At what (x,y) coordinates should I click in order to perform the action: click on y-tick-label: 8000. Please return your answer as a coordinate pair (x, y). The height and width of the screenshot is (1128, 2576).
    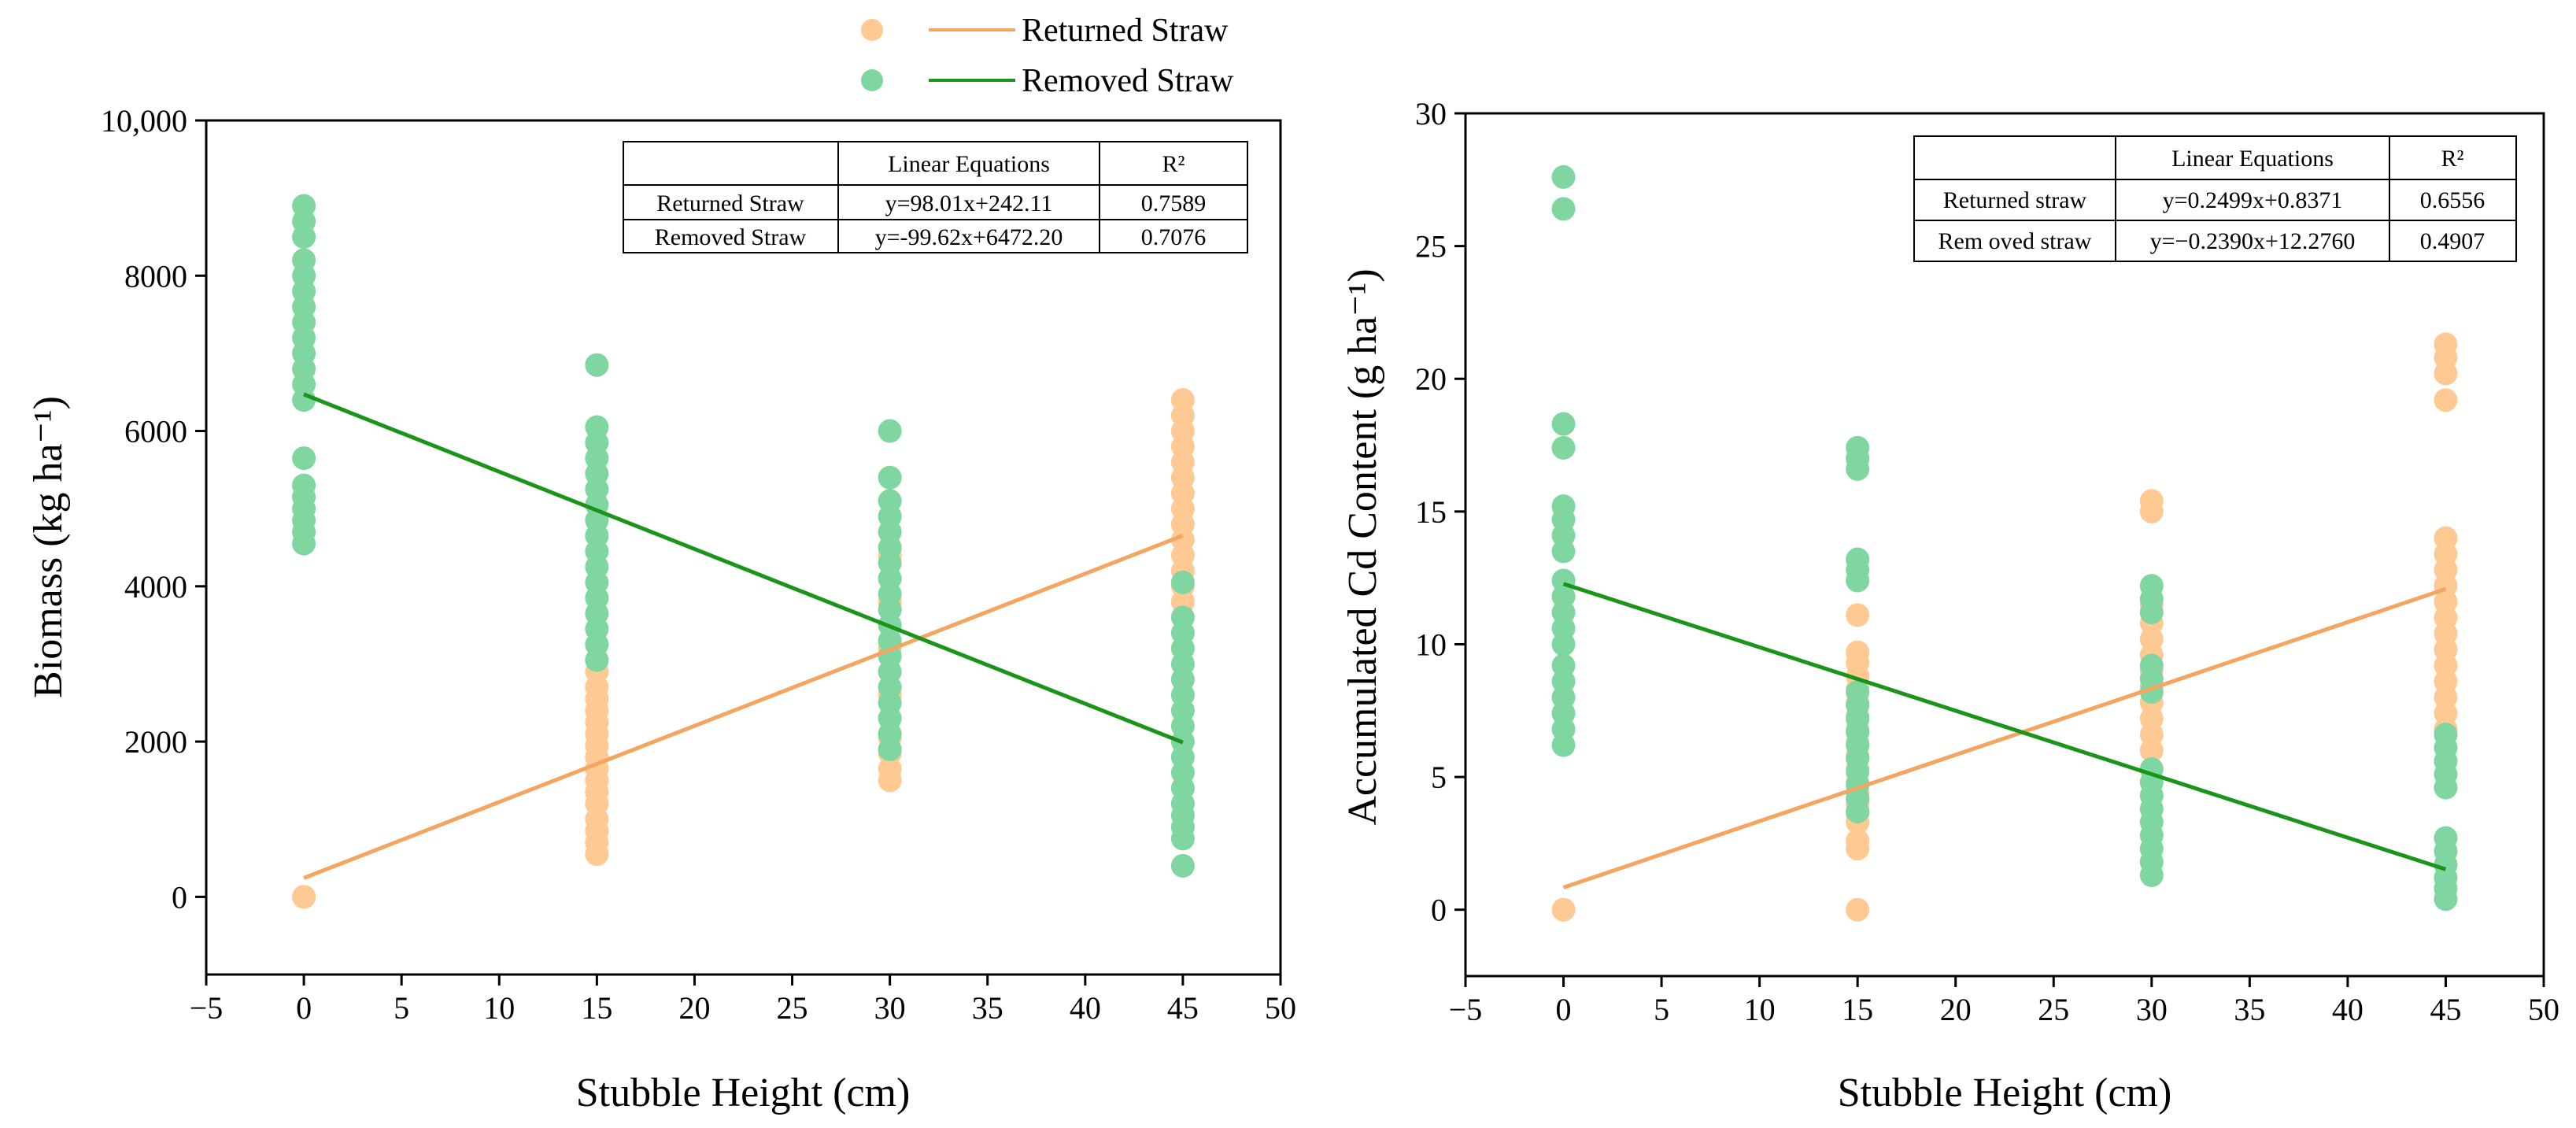
    Looking at the image, I should click on (155, 276).